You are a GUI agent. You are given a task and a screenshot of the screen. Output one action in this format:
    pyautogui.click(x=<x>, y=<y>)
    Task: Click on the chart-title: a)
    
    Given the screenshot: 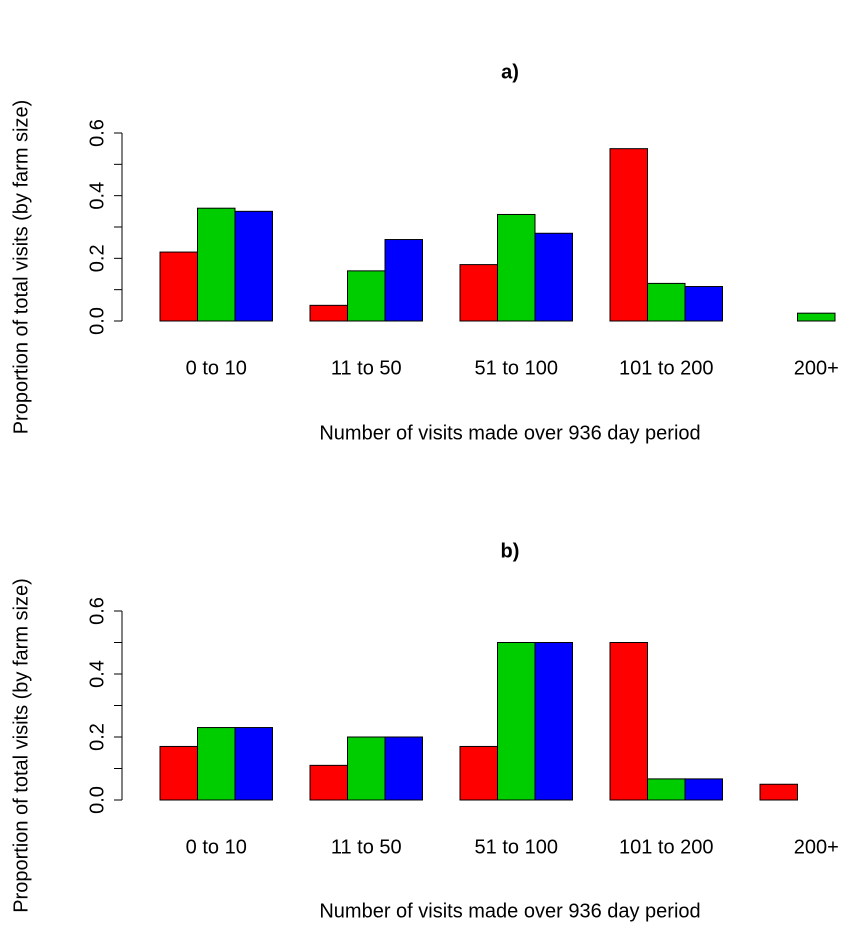 What is the action you would take?
    pyautogui.click(x=510, y=72)
    